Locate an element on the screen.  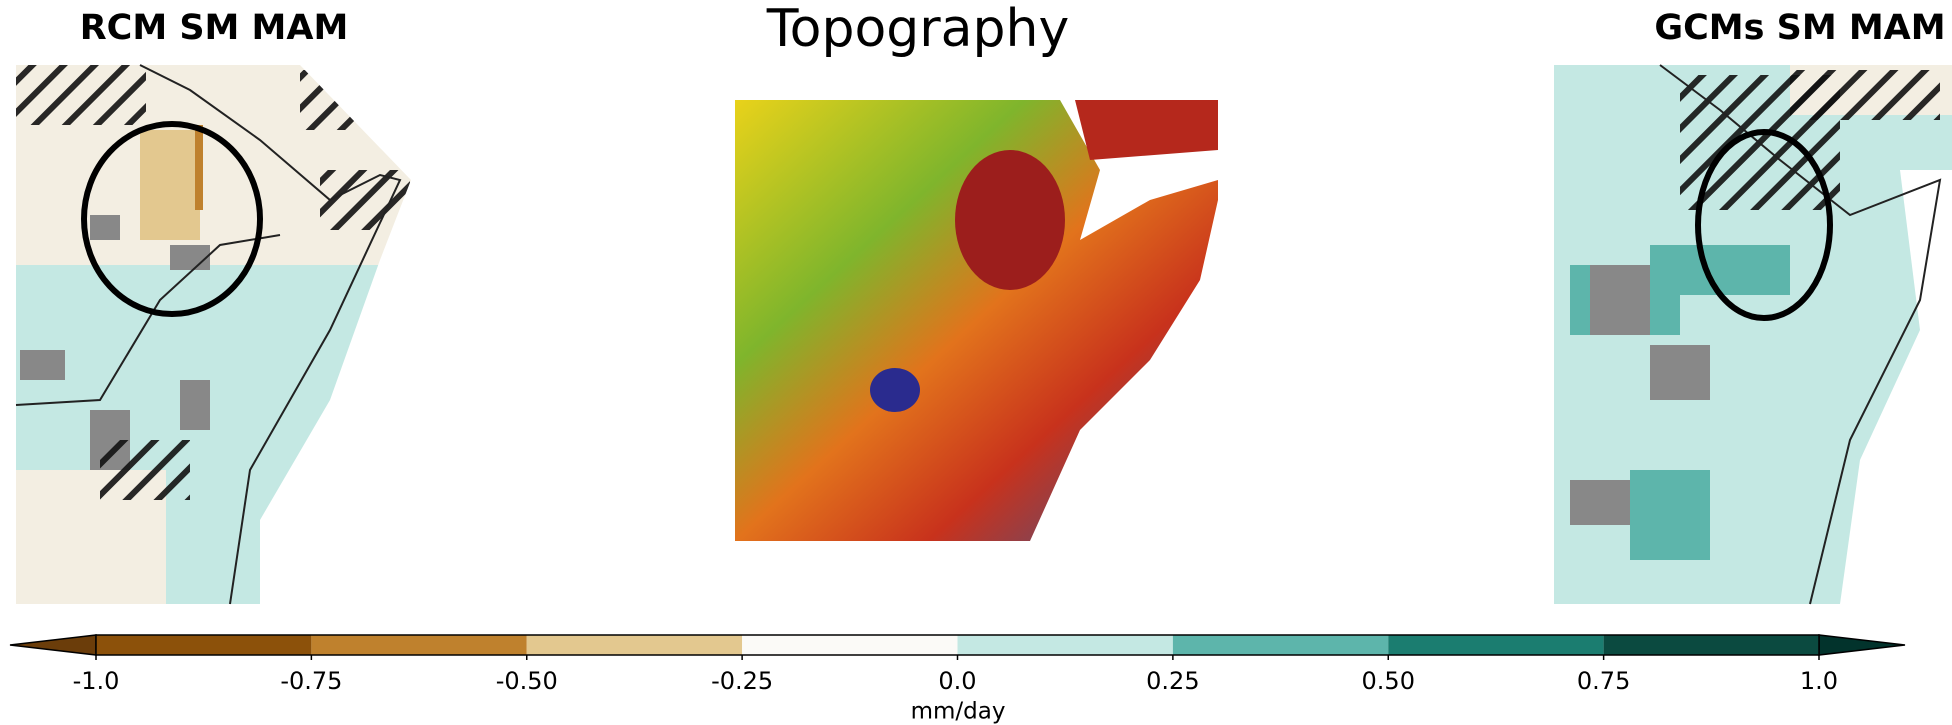
colorbar-tick-label: 0.25 is located at coordinates (1172, 681).